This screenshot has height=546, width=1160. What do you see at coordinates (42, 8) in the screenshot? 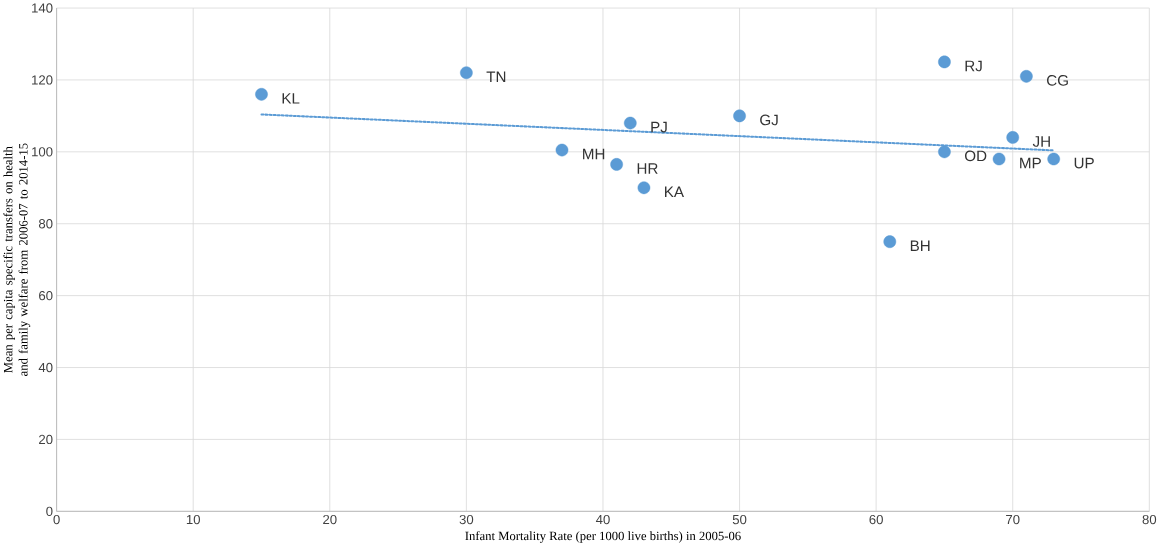
I see `y-tick-label: 140` at bounding box center [42, 8].